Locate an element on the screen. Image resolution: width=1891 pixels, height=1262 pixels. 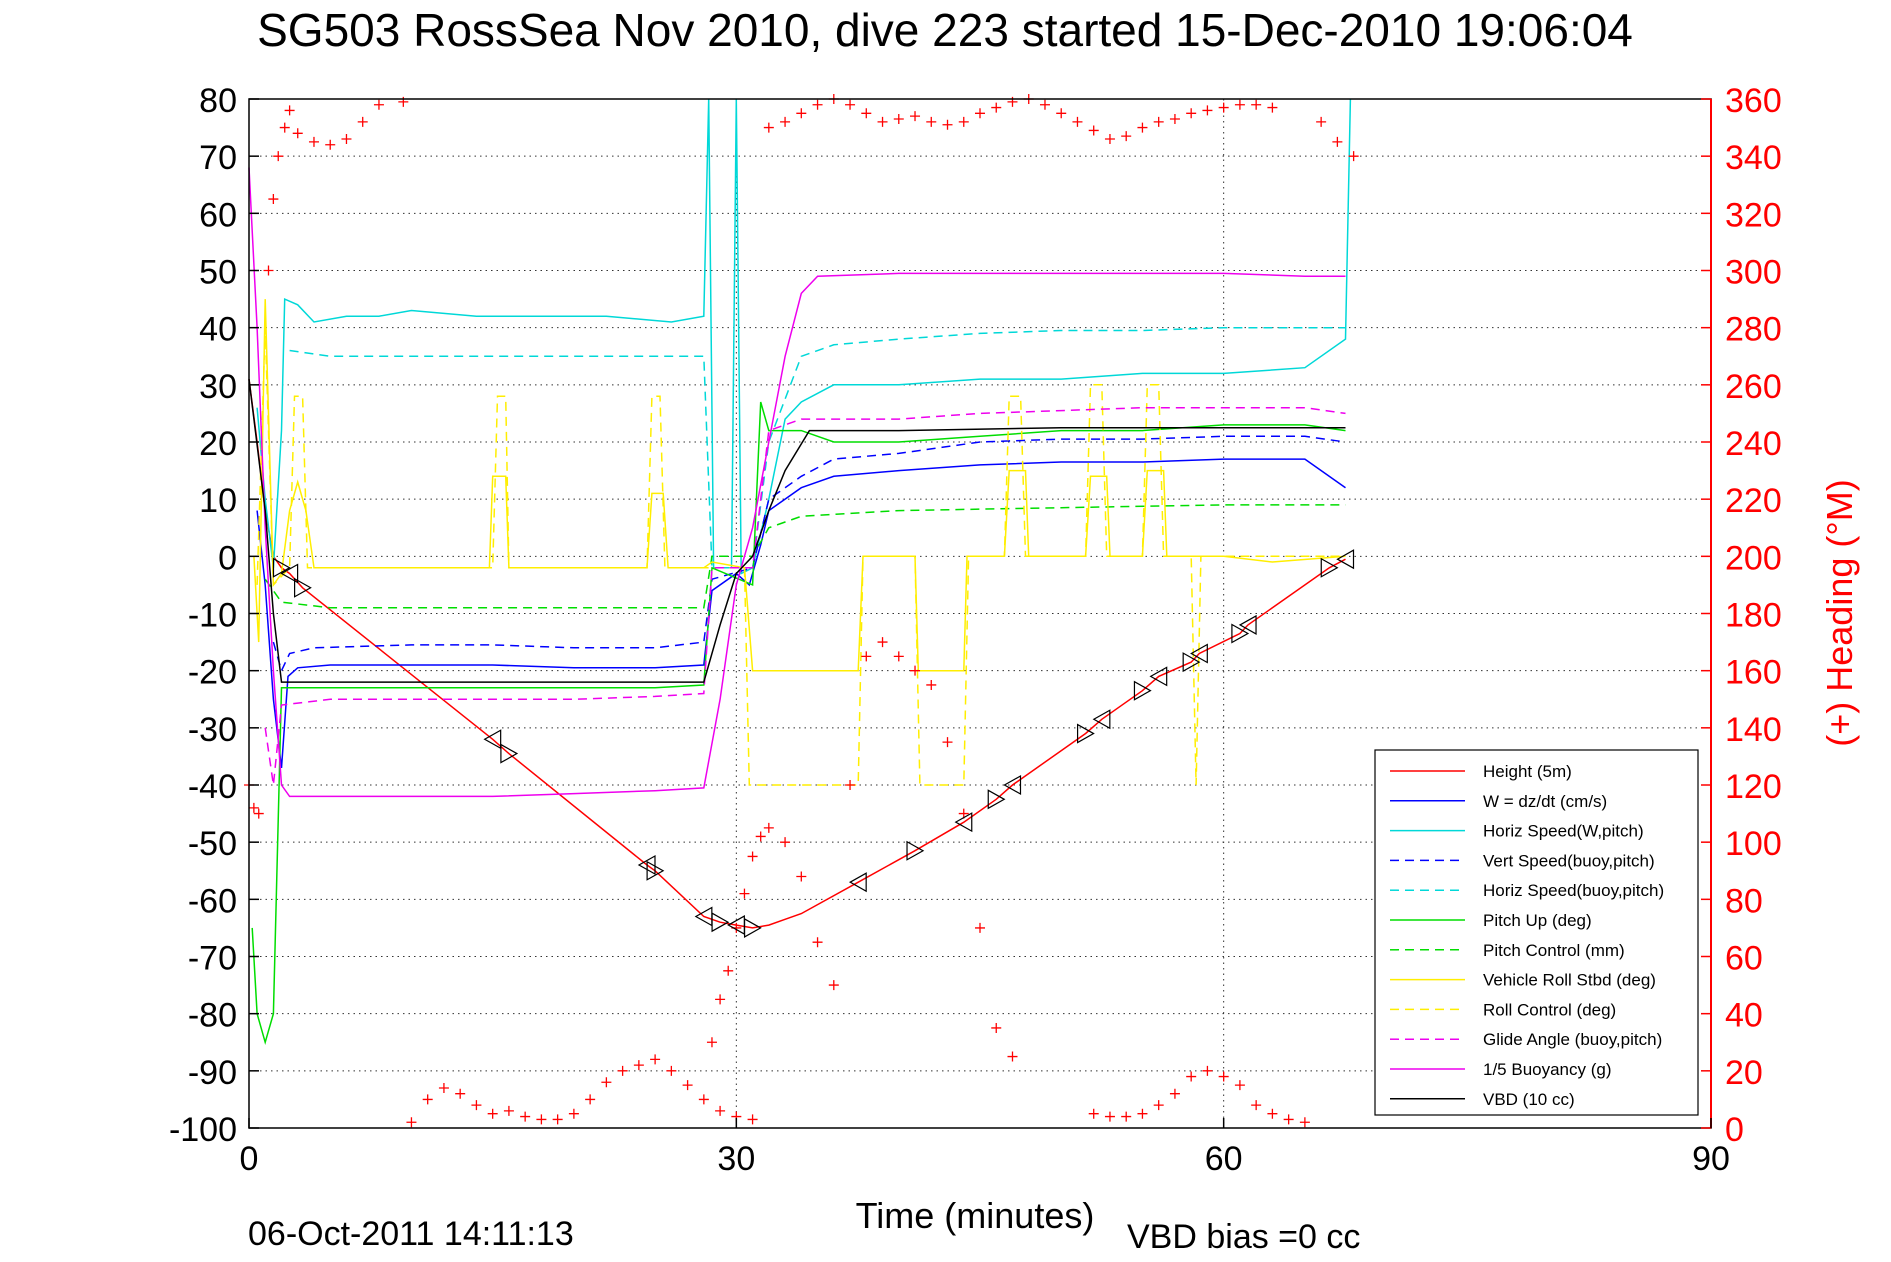
y-tick-label: -30 is located at coordinates (212, 730).